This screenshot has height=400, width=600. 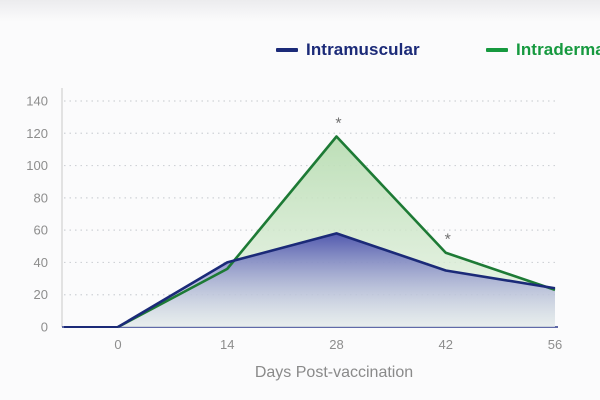 I want to click on x-tick-label: 56, so click(x=555, y=344).